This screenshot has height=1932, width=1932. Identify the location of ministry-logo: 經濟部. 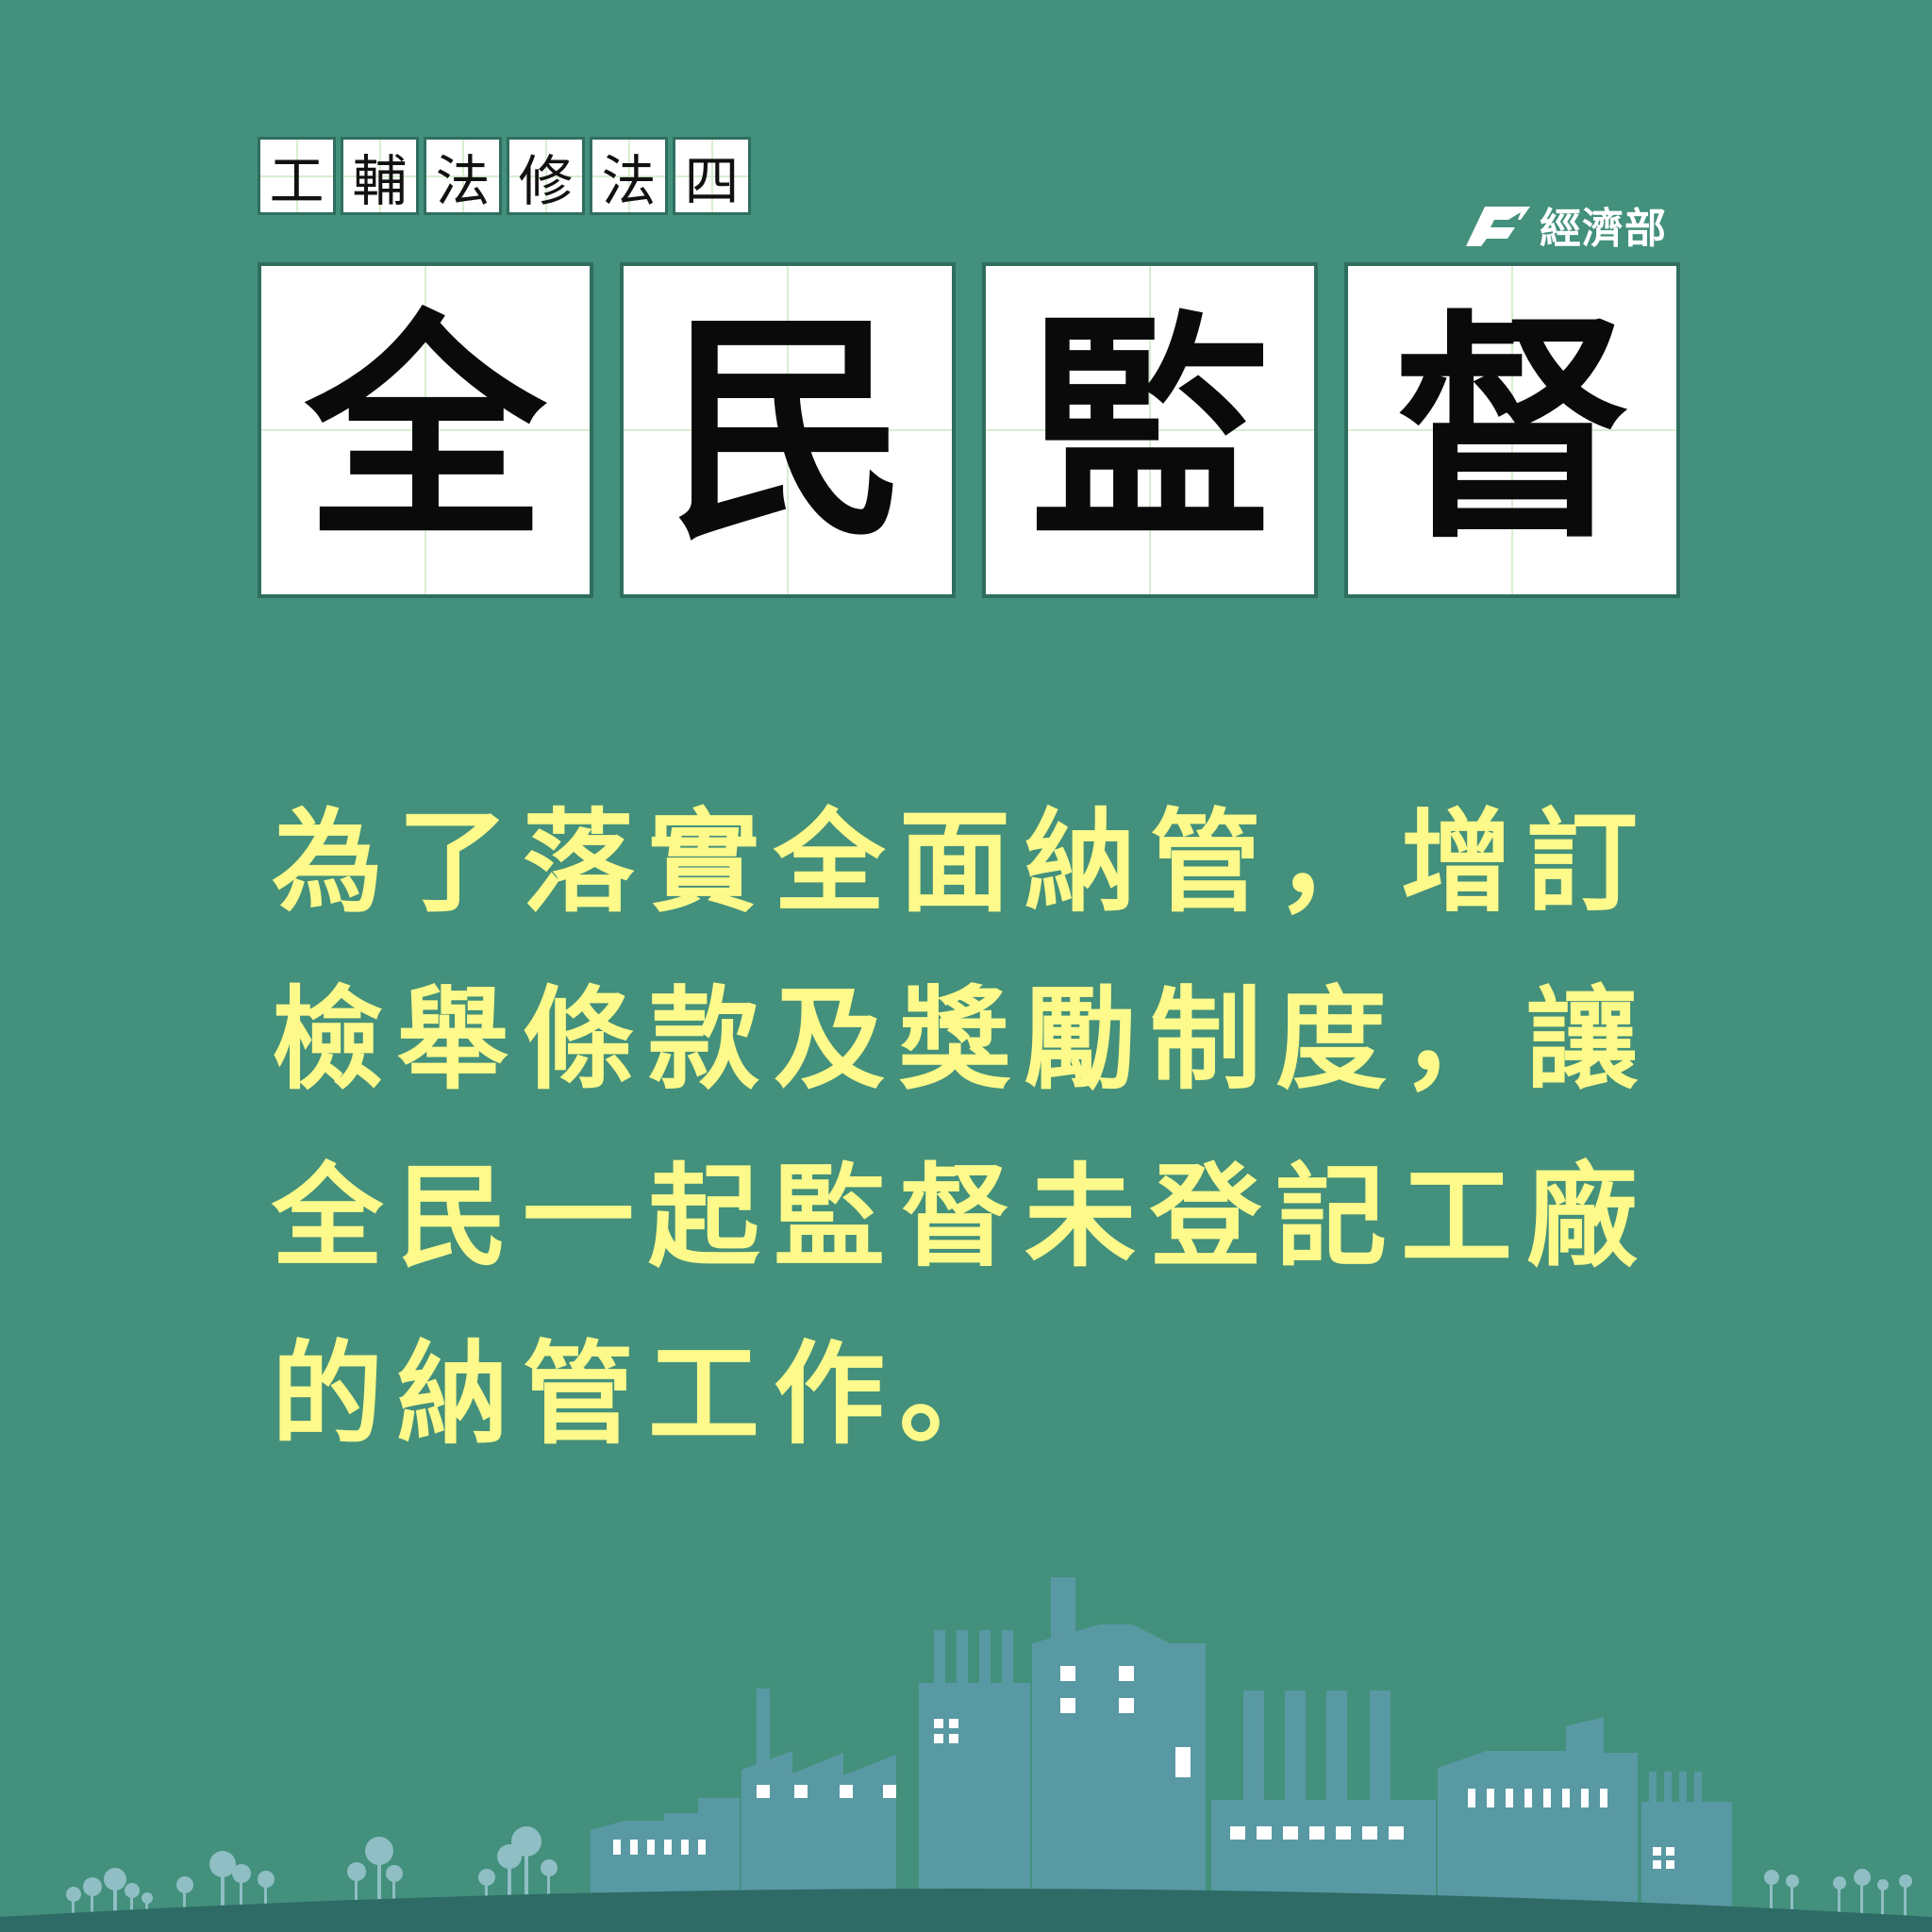
(1560, 224).